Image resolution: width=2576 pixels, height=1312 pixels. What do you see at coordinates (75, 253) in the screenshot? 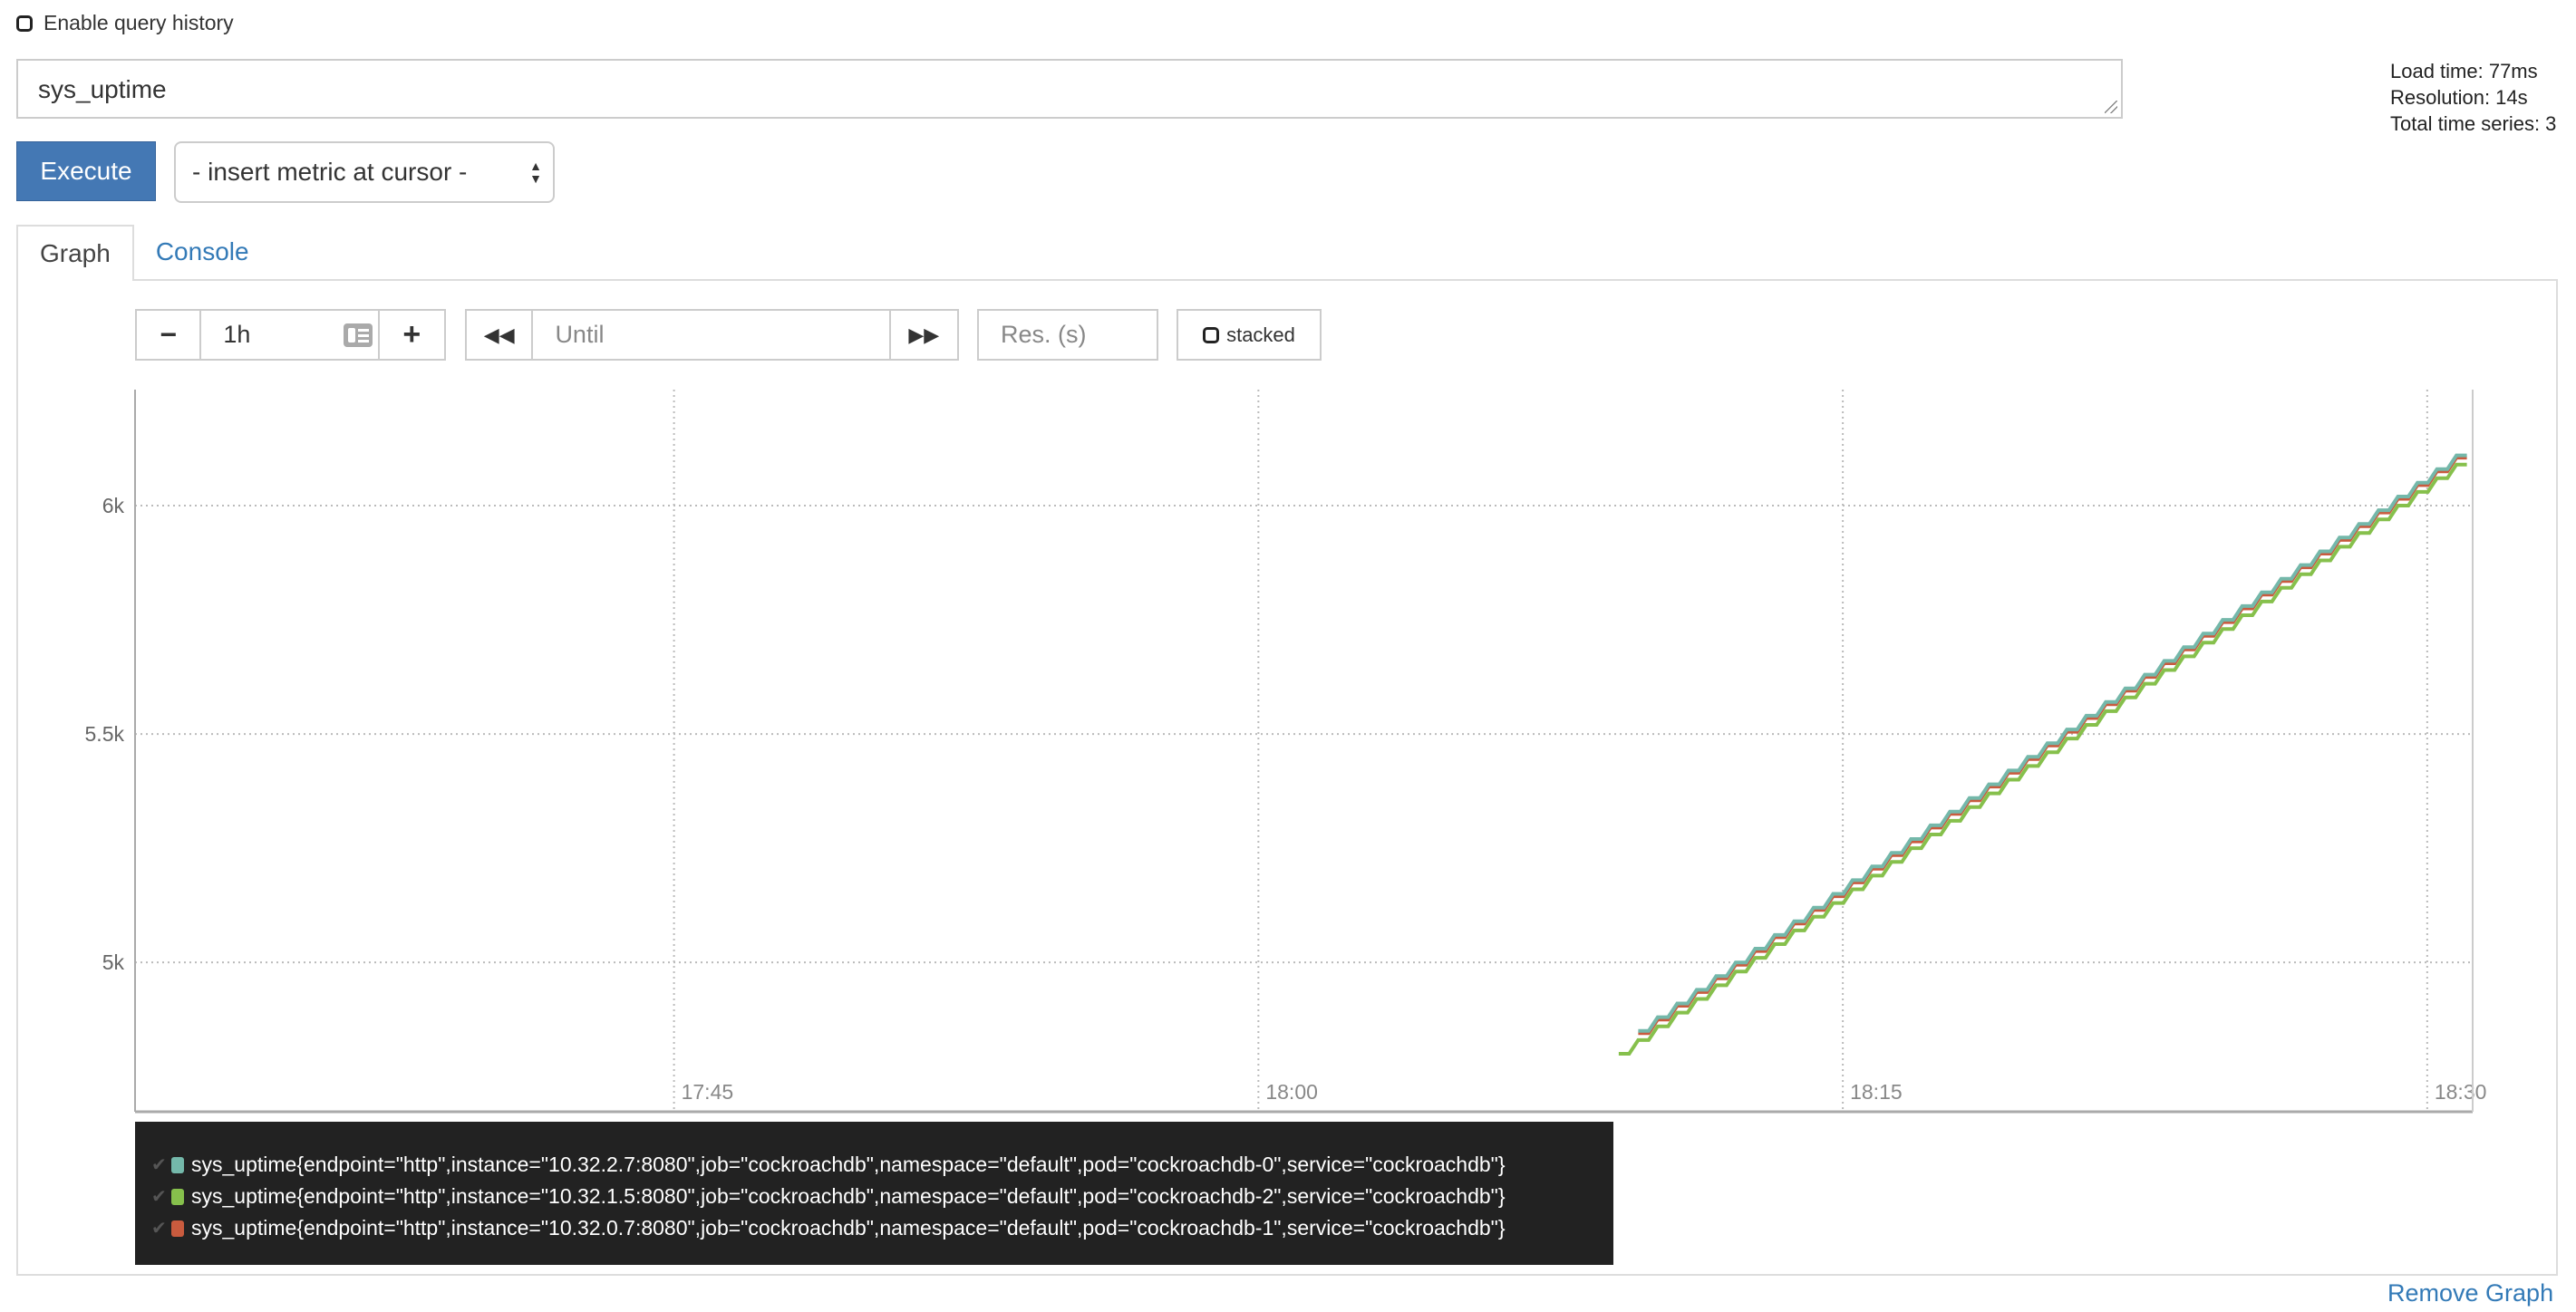
I see `tab-graph: Graph` at bounding box center [75, 253].